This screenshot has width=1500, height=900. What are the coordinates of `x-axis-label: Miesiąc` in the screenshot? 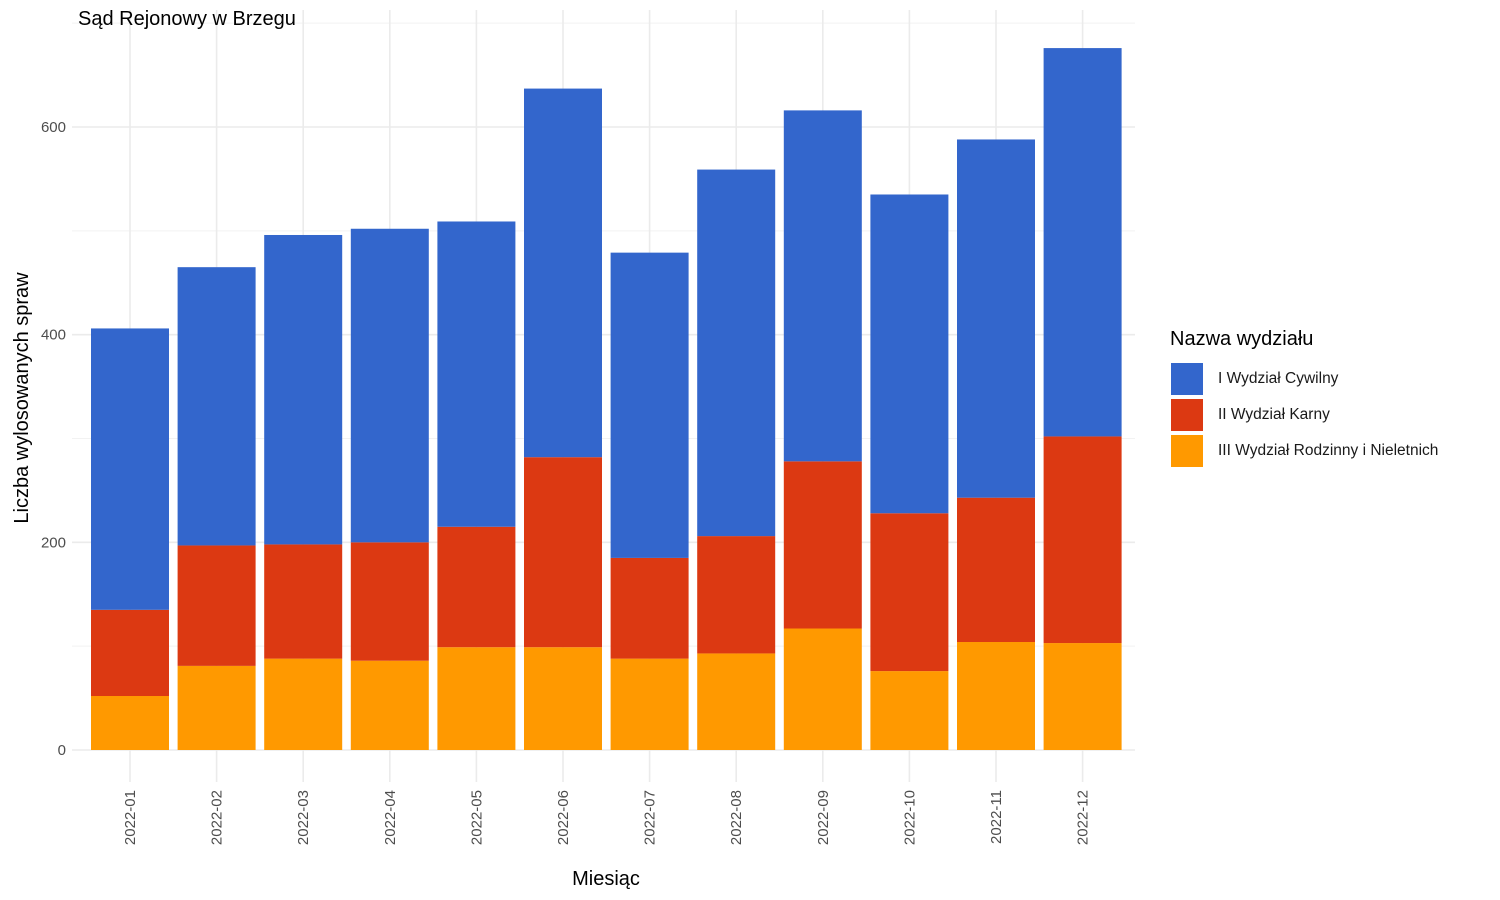 It's located at (606, 879).